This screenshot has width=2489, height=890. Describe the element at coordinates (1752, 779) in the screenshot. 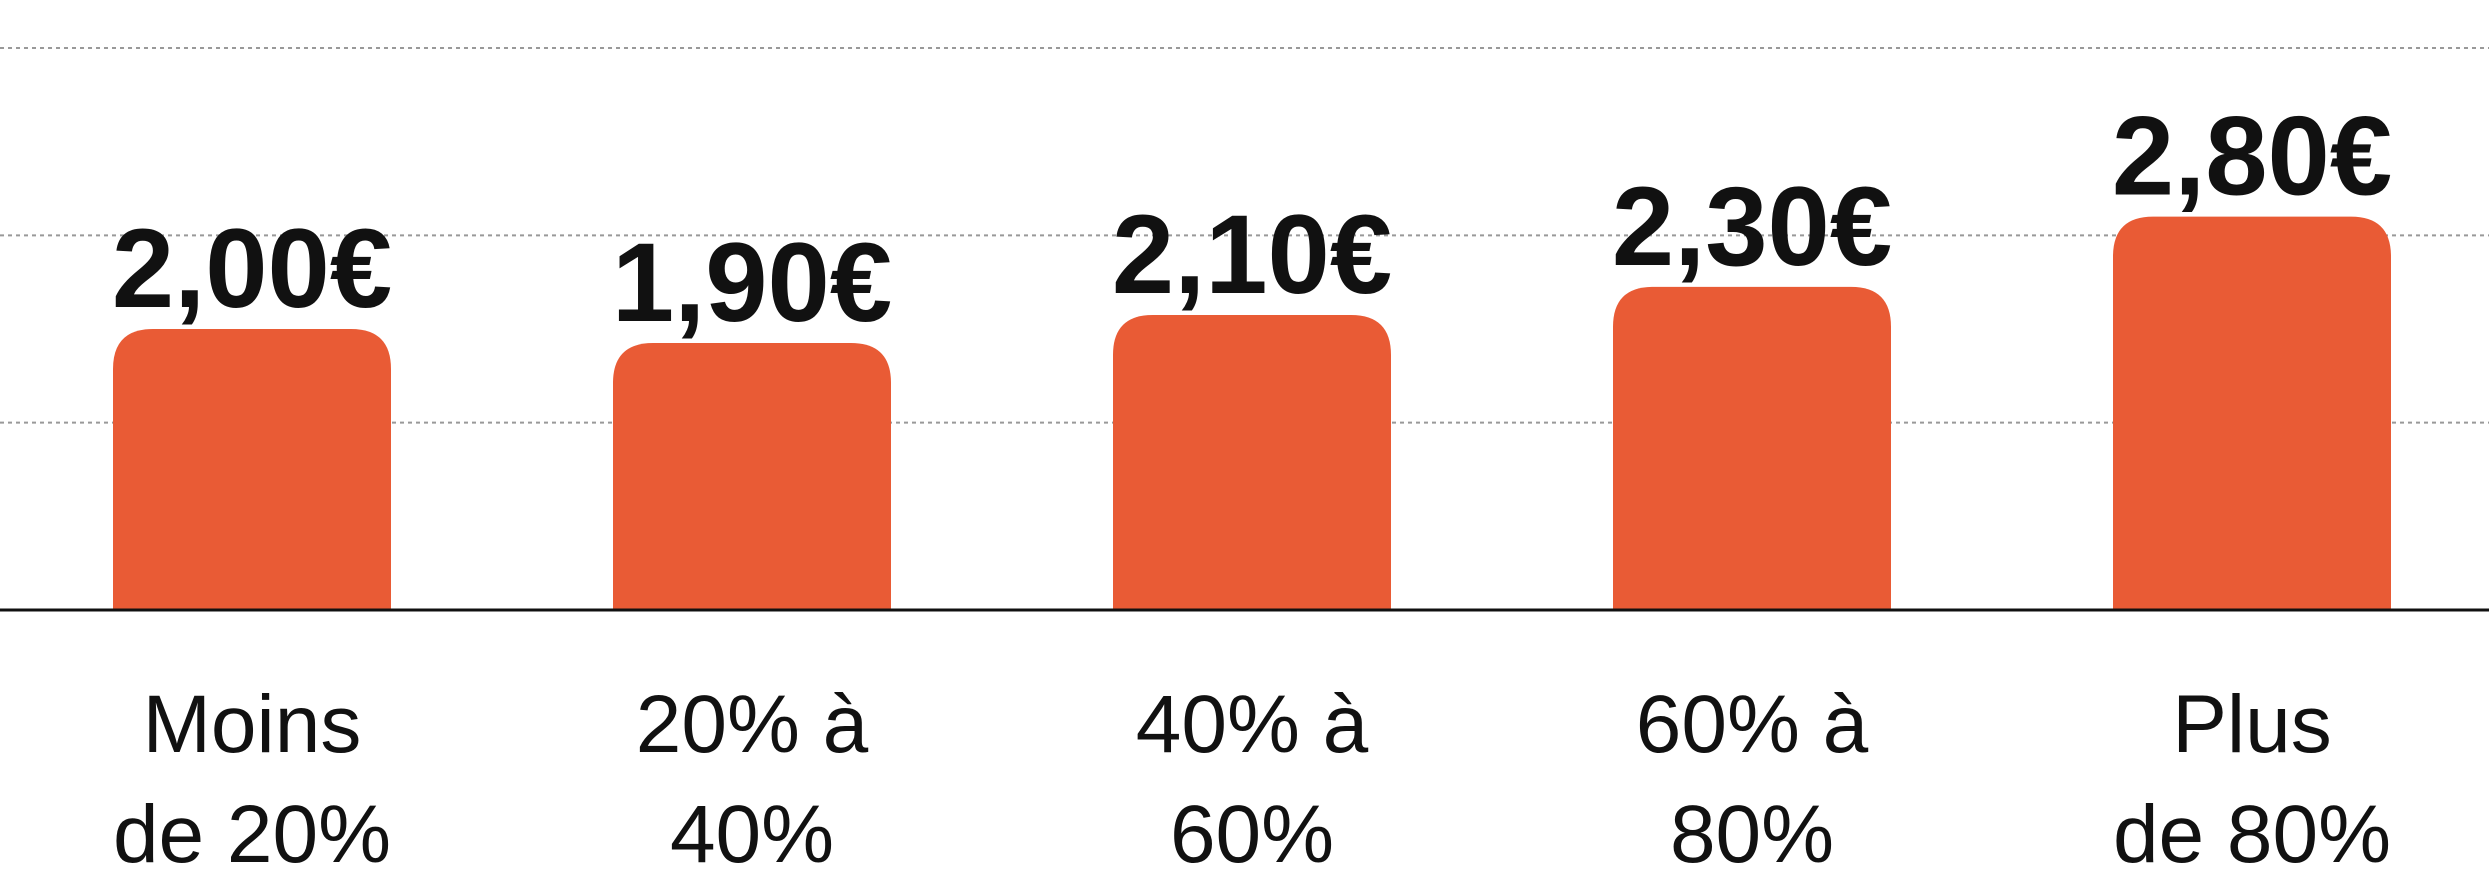

I see `x-tick-label: 60% à 80%` at that location.